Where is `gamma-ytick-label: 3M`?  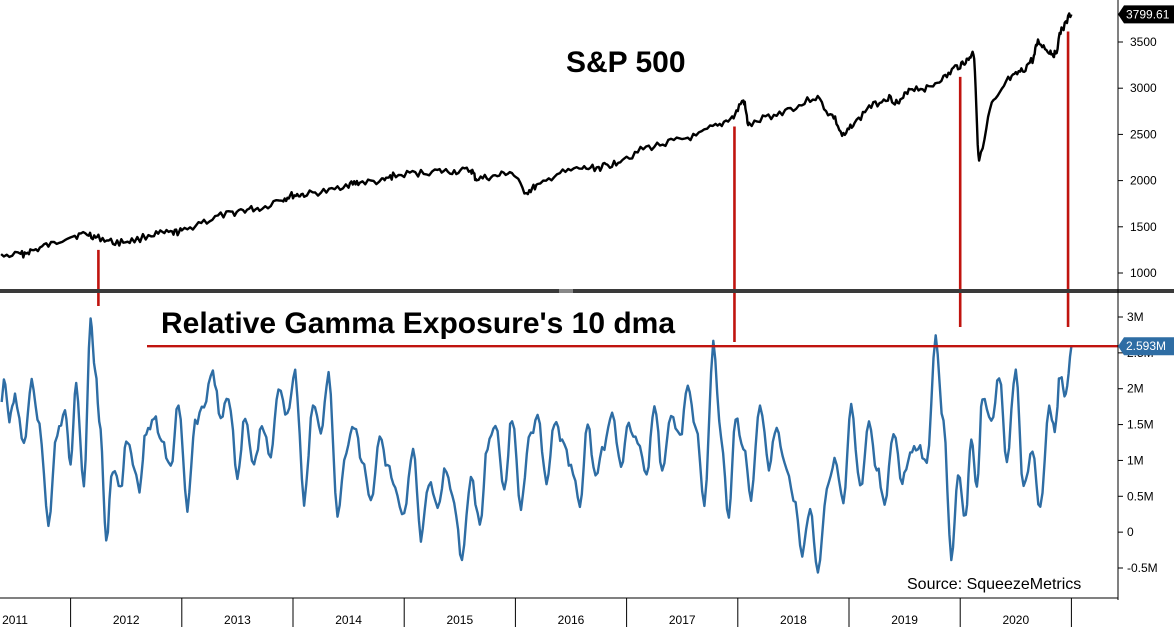
gamma-ytick-label: 3M is located at coordinates (1135, 317).